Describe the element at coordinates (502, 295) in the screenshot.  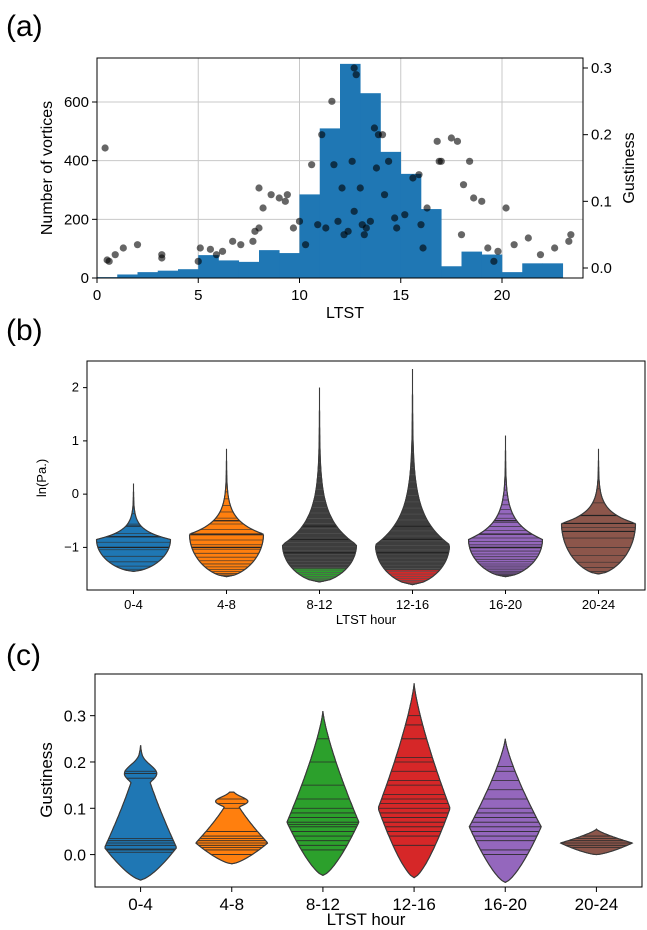
I see `panel-a-xtick-label: 20` at that location.